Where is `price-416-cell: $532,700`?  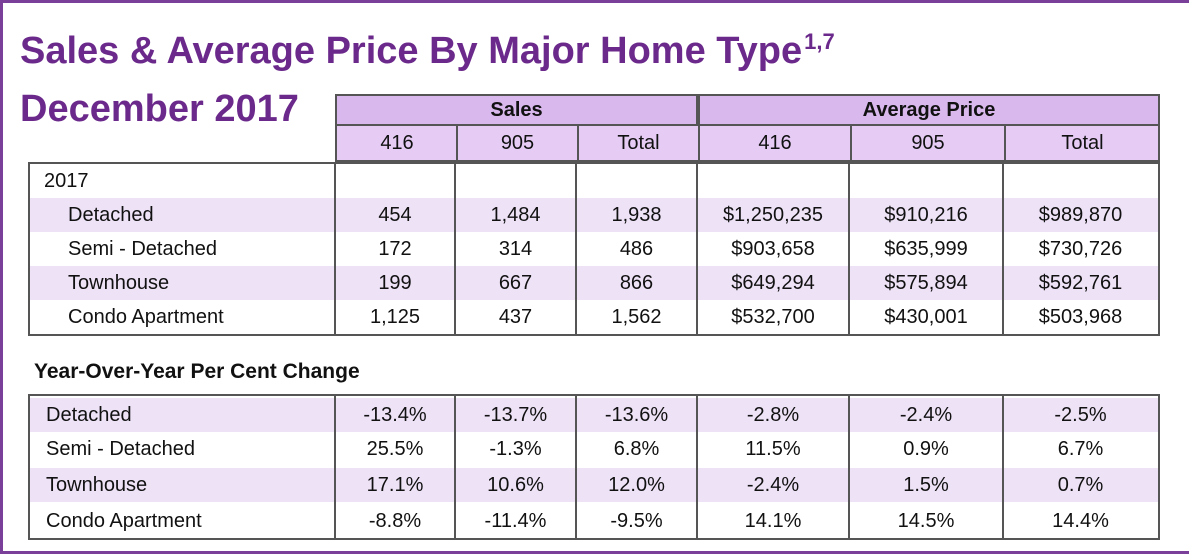
price-416-cell: $532,700 is located at coordinates (773, 317).